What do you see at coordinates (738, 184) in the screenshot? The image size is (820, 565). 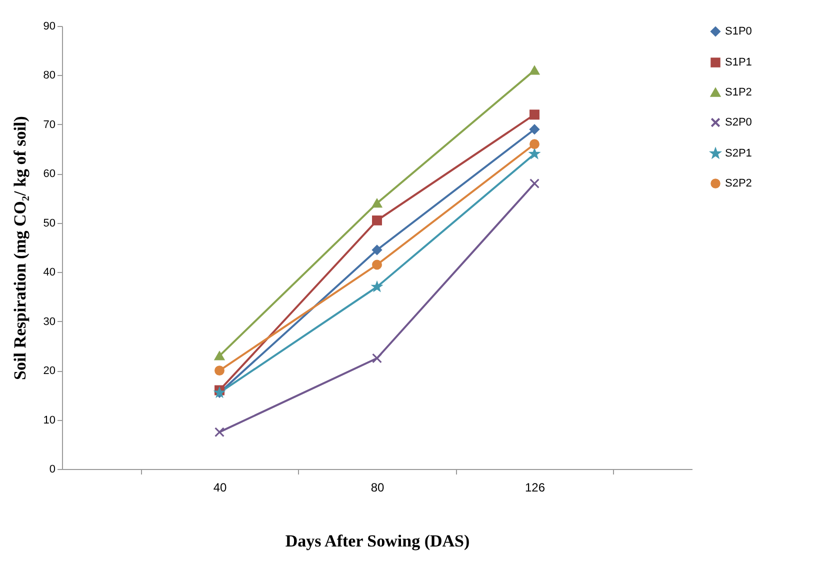 I see `legend-label: S2P2` at bounding box center [738, 184].